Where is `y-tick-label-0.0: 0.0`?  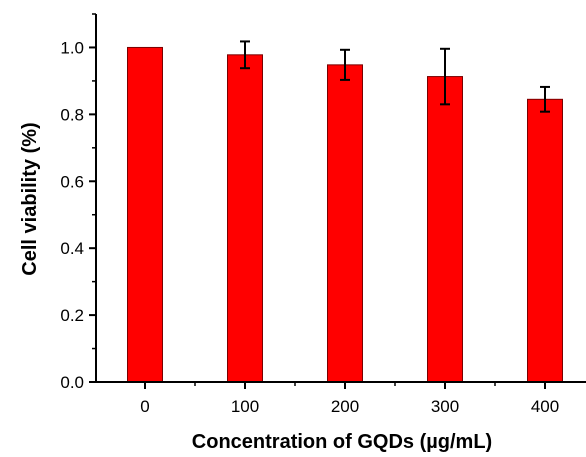
y-tick-label-0.0: 0.0 is located at coordinates (72, 382).